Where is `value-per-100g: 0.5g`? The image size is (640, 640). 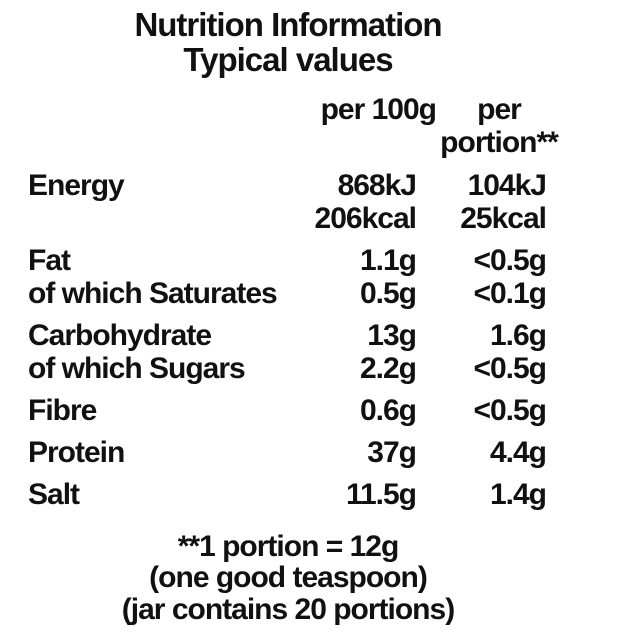
value-per-100g: 0.5g is located at coordinates (388, 294).